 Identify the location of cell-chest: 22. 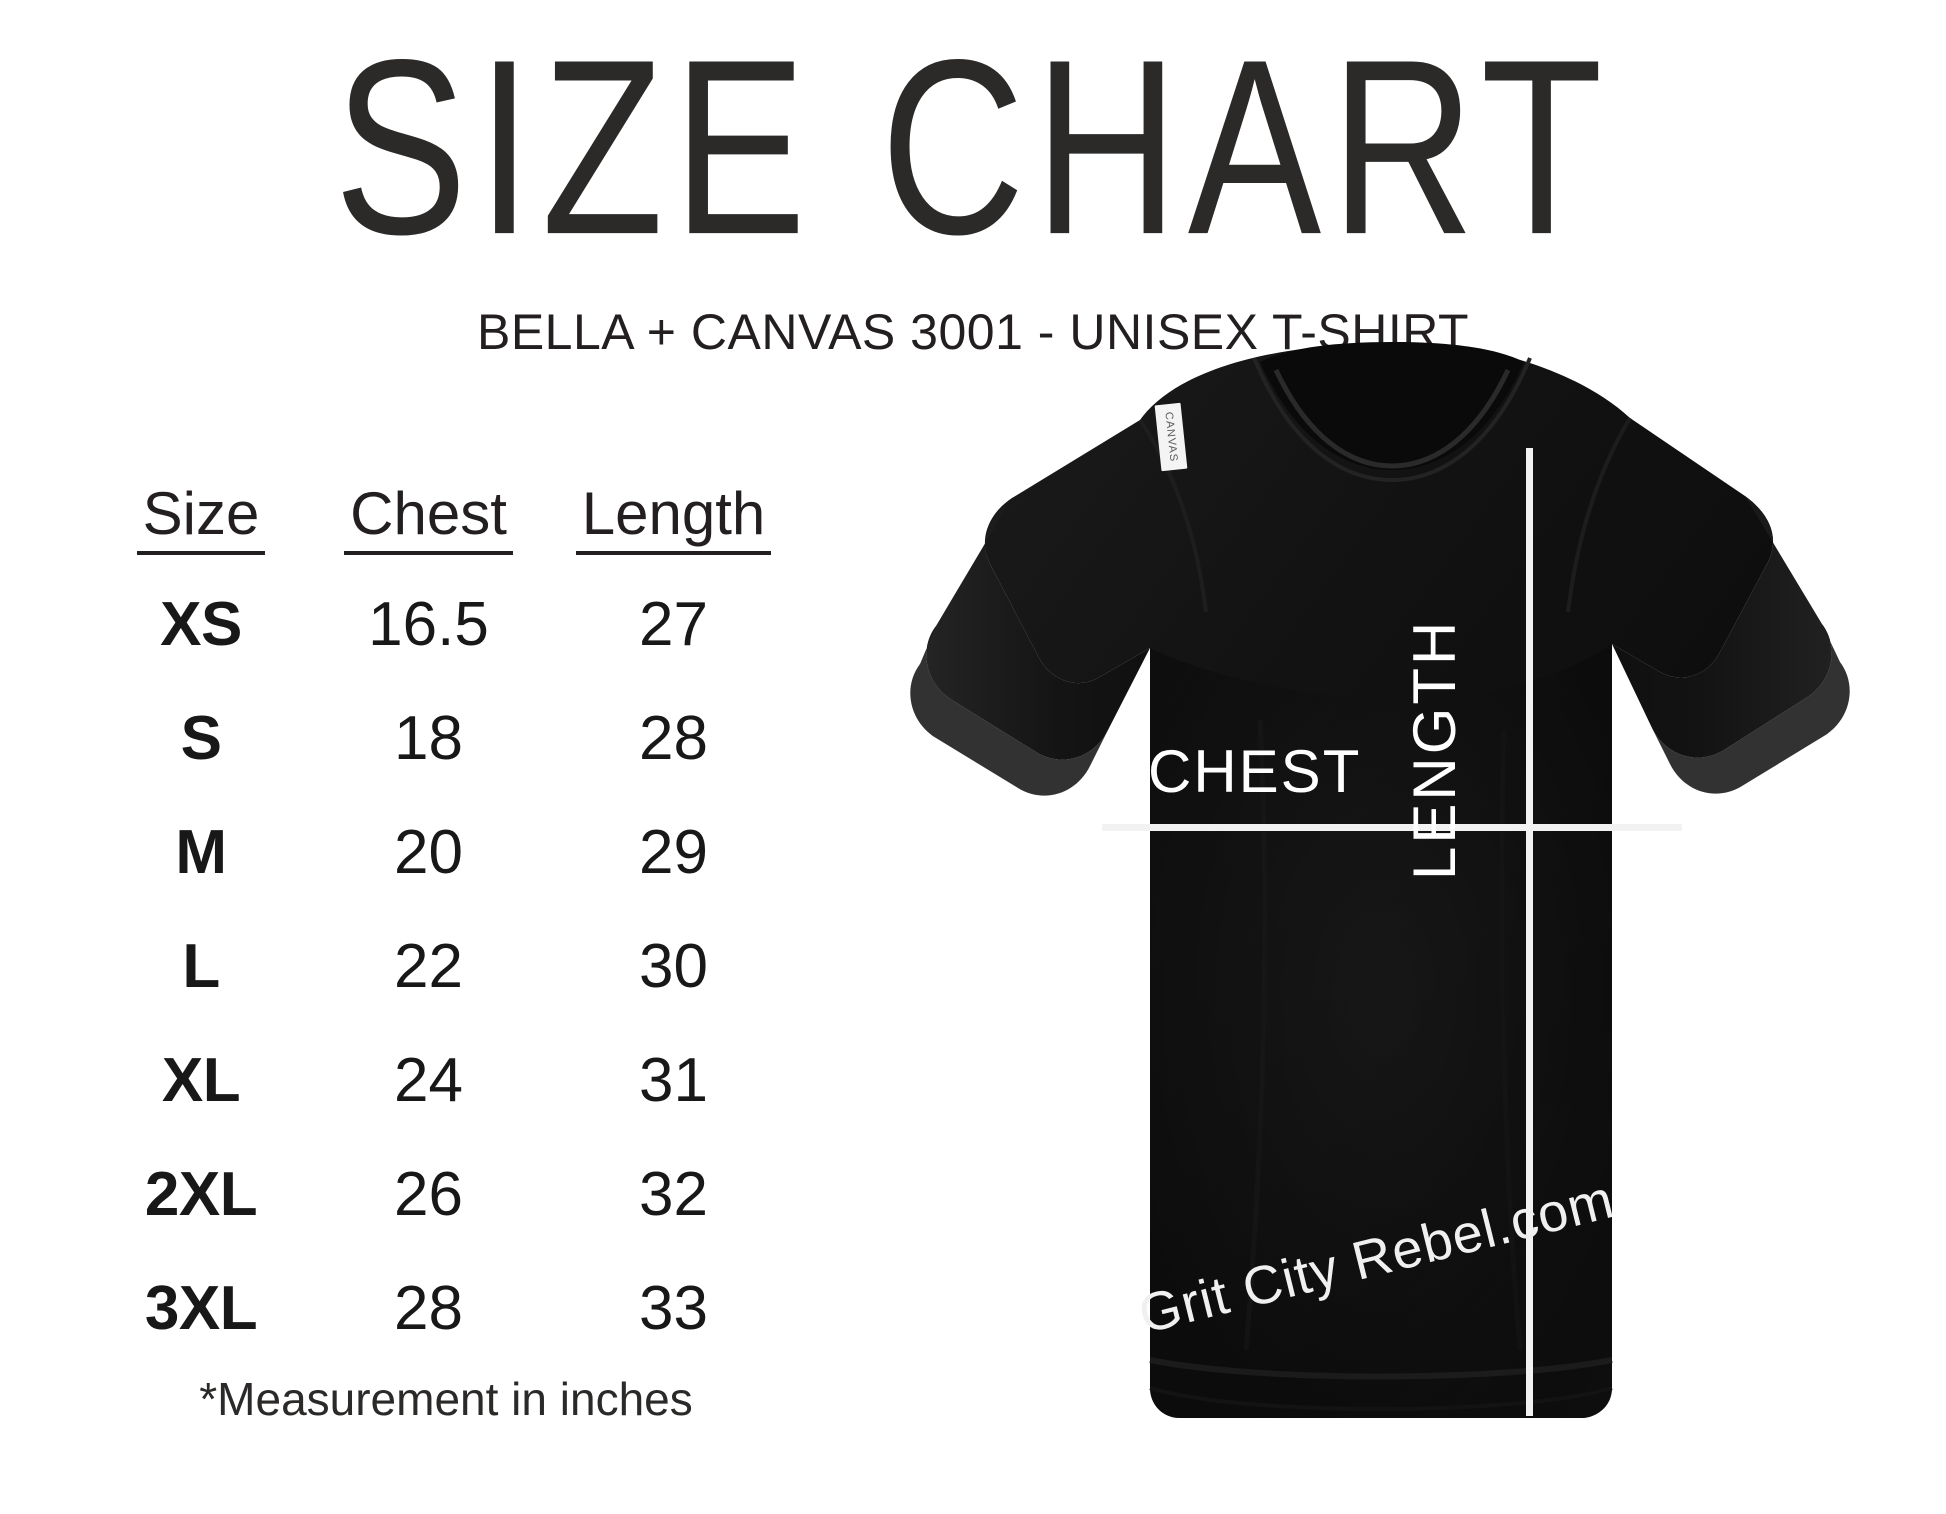
(428, 967).